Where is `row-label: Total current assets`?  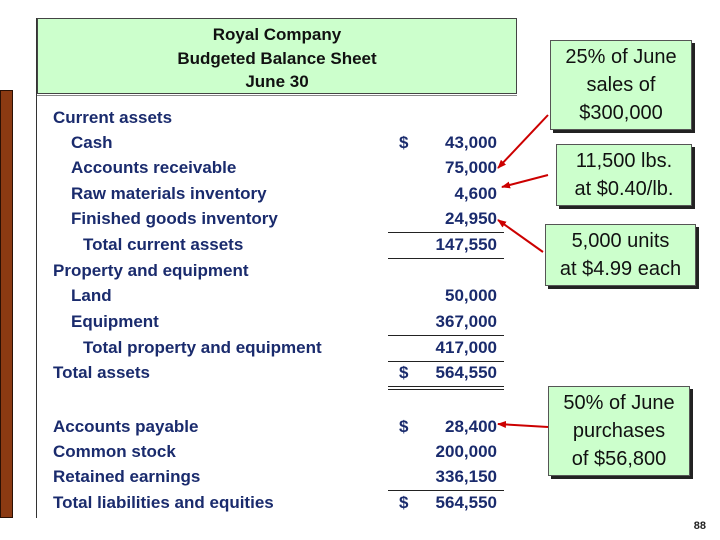
row-label: Total current assets is located at coordinates (163, 244).